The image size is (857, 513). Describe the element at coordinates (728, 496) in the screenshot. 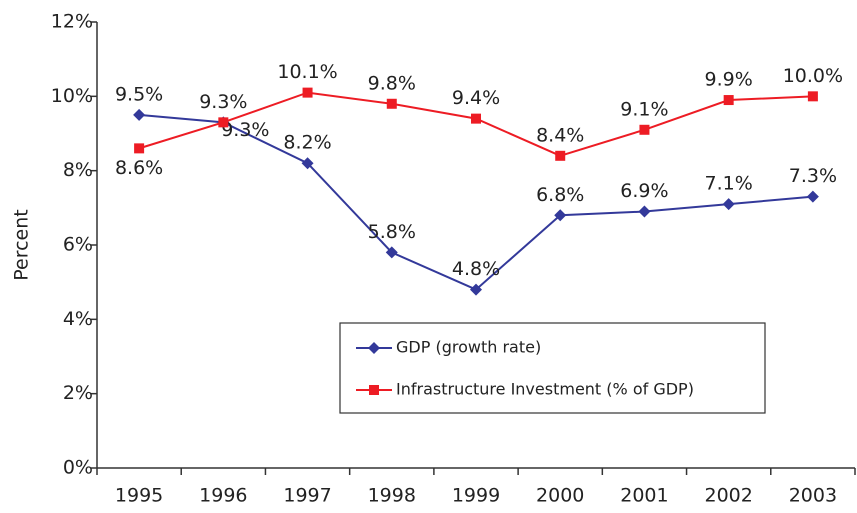

I see `x-tick-label: 2002` at that location.